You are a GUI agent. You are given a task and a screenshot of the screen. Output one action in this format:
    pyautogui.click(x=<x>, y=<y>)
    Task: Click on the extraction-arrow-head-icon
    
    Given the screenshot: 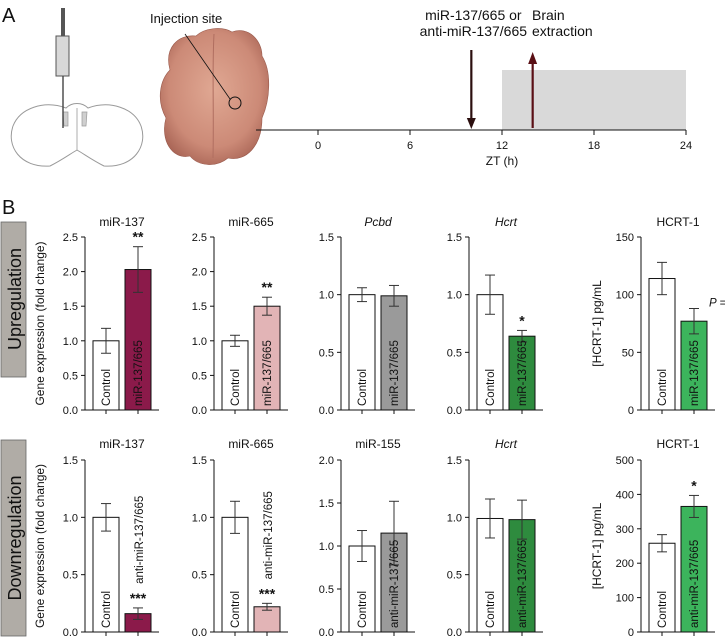 What is the action you would take?
    pyautogui.click(x=533, y=58)
    